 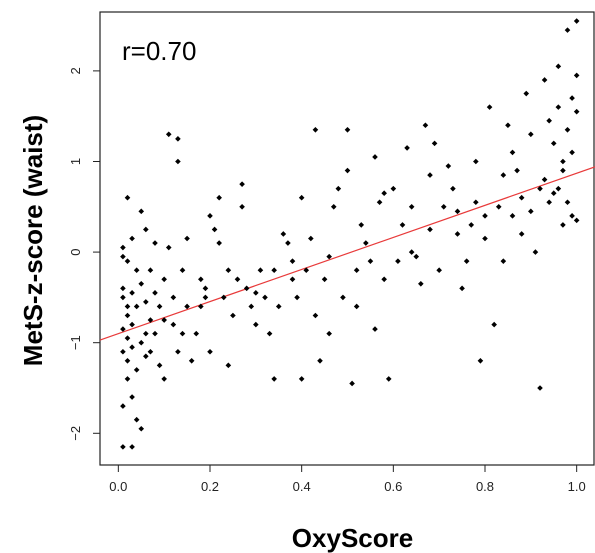 I want to click on x-tick-label: 1.0, so click(x=577, y=486).